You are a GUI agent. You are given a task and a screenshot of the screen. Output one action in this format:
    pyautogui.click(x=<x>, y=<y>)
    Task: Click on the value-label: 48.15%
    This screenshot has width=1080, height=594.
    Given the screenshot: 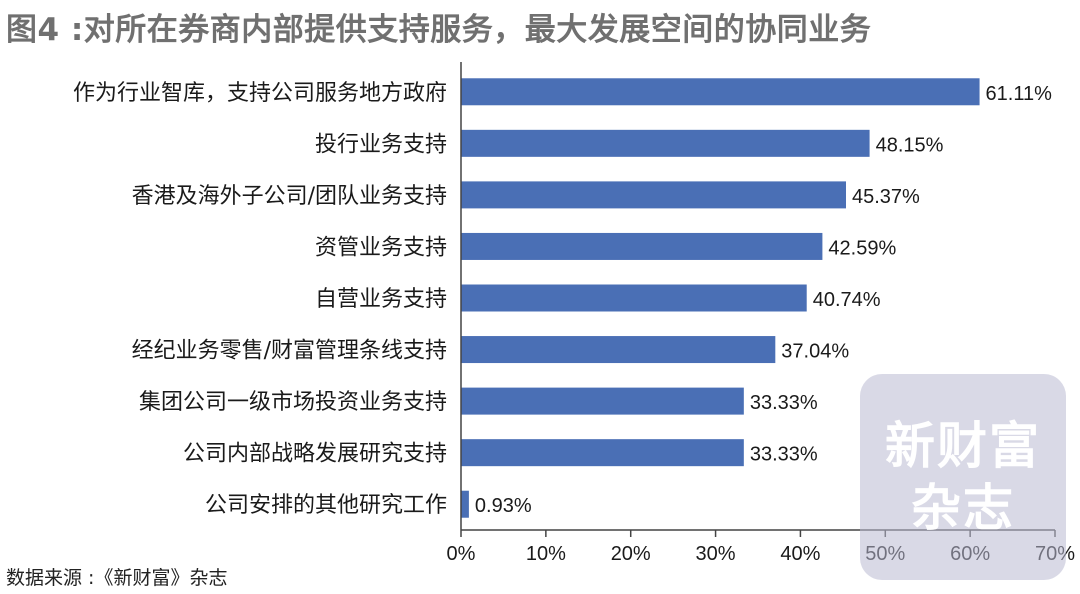 What is the action you would take?
    pyautogui.click(x=910, y=145)
    